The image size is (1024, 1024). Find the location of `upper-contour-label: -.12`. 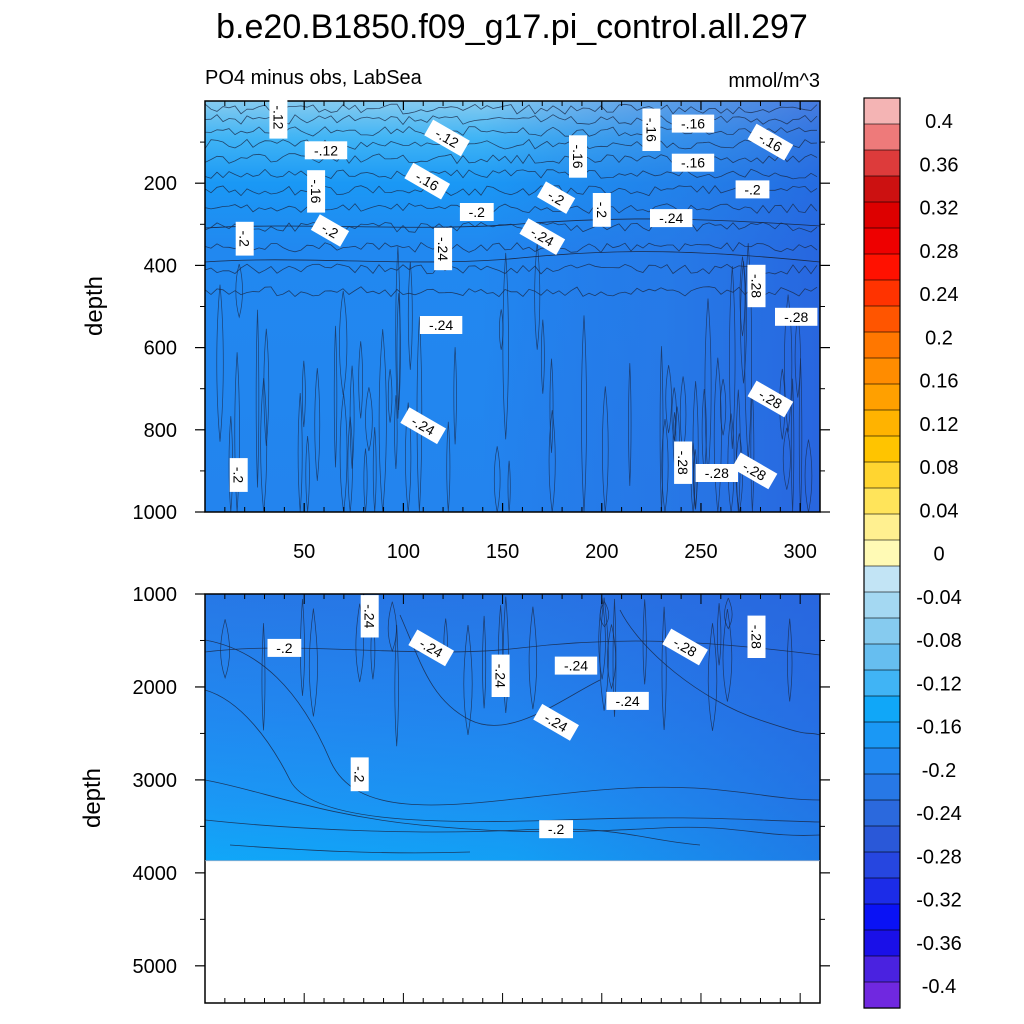

upper-contour-label: -.12 is located at coordinates (278, 117).